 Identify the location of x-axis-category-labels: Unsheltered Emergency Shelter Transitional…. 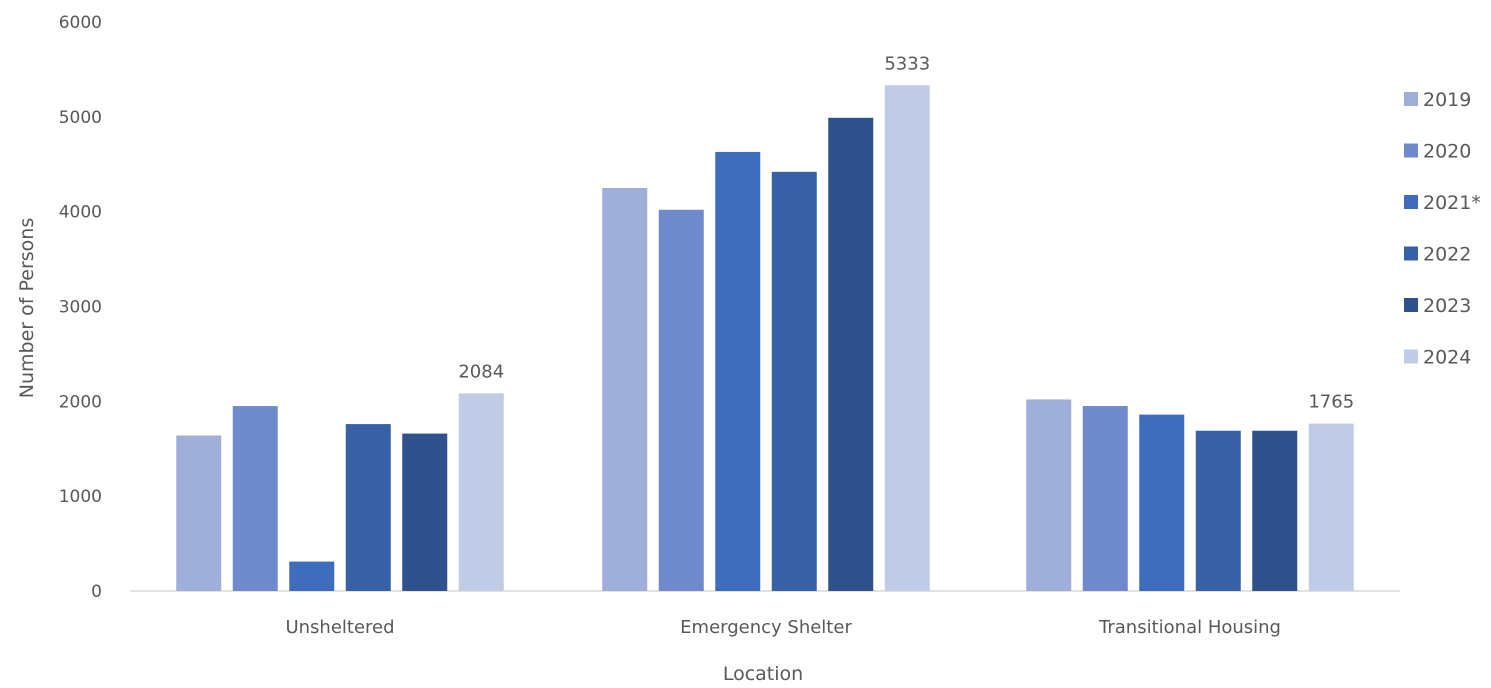
(783, 627).